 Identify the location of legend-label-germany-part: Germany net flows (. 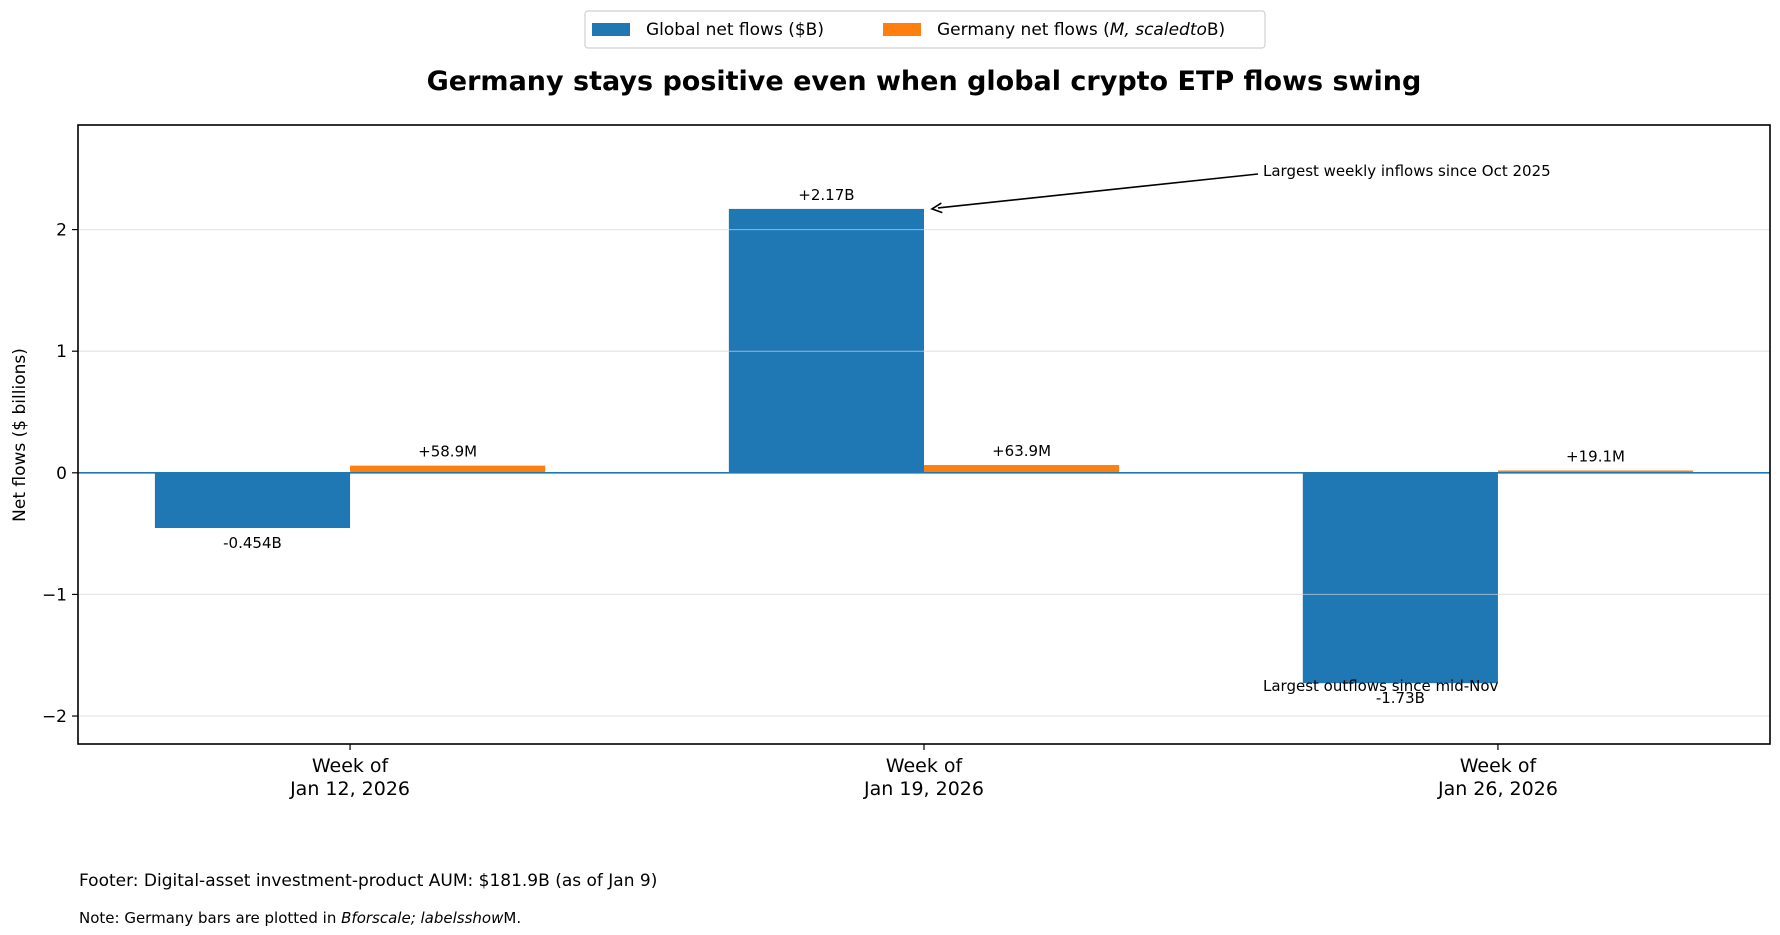
(1023, 30).